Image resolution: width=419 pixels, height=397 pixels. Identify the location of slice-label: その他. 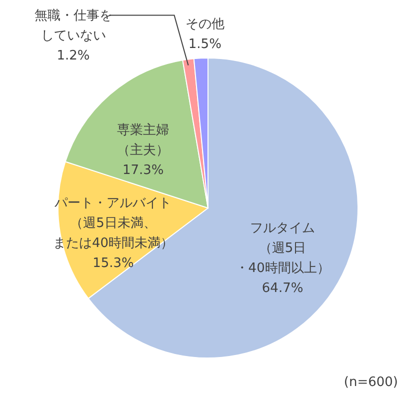
(204, 24).